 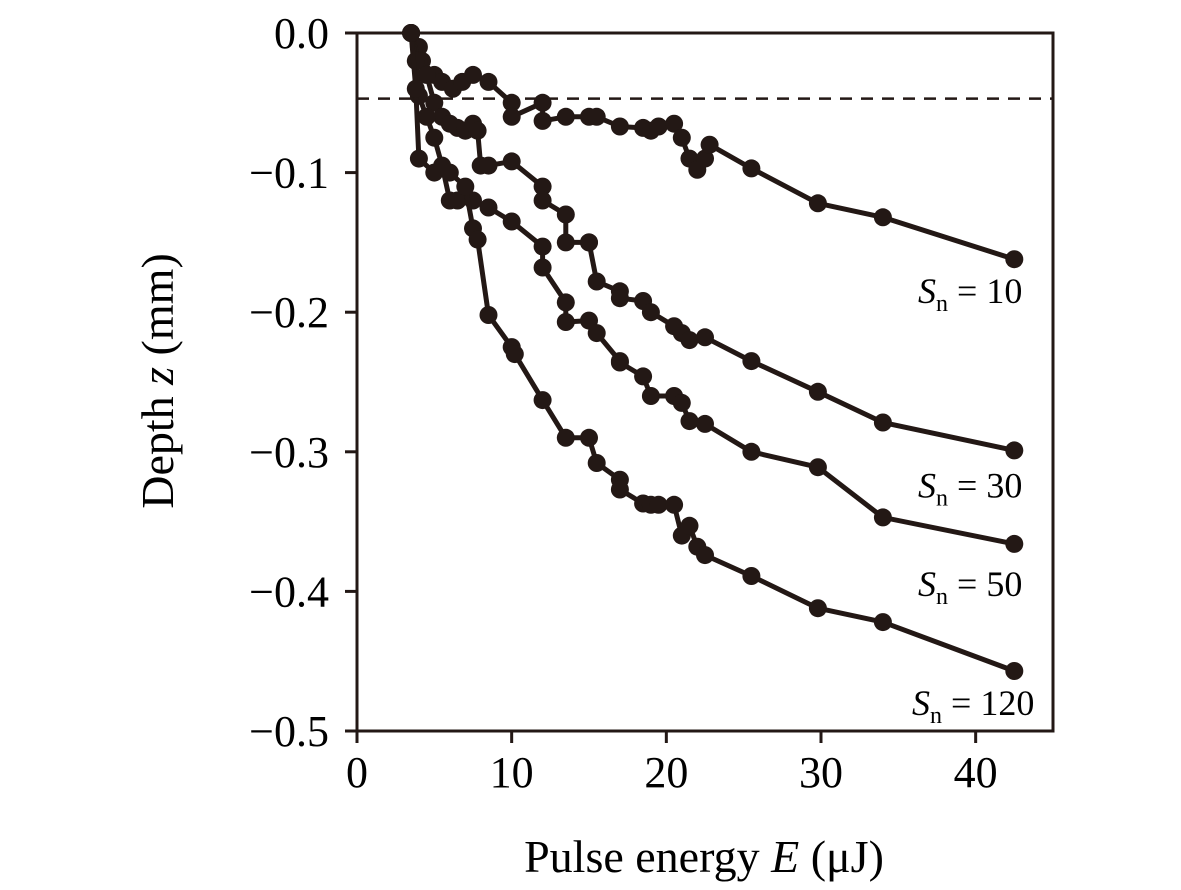 I want to click on y-tick-label: −0.1, so click(x=289, y=173).